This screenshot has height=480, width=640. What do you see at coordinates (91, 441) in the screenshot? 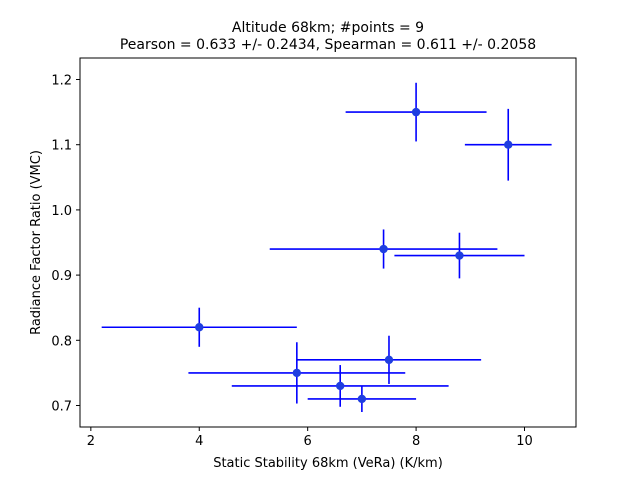
I see `x-tick-label: 2` at bounding box center [91, 441].